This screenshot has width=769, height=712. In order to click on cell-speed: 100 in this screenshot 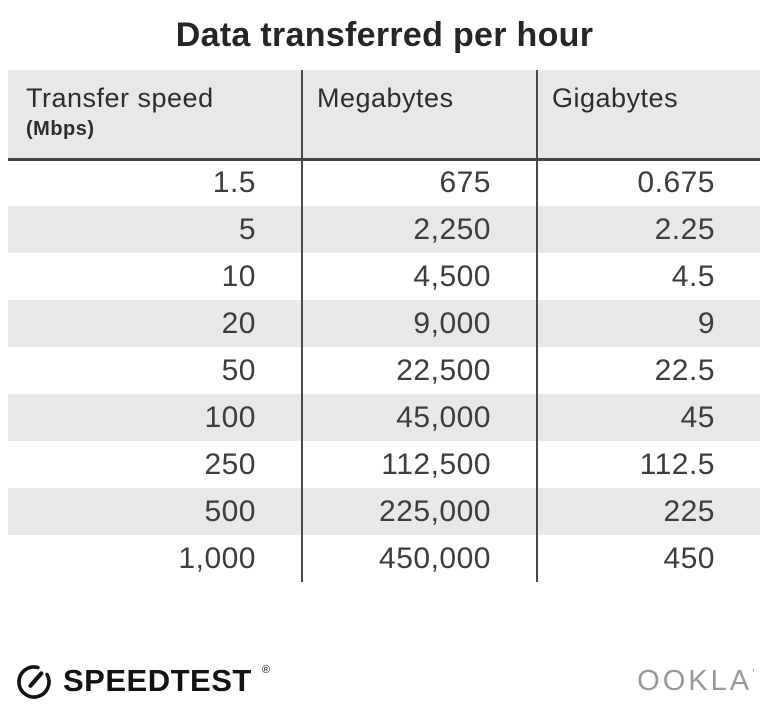, I will do `click(155, 417)`.